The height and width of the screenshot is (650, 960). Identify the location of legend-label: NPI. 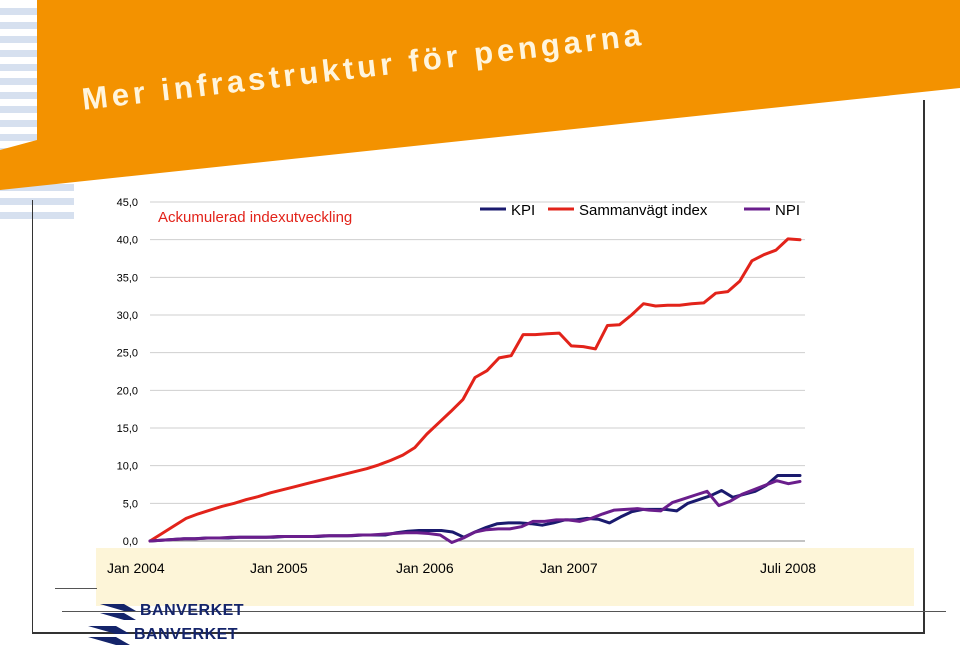
(787, 210).